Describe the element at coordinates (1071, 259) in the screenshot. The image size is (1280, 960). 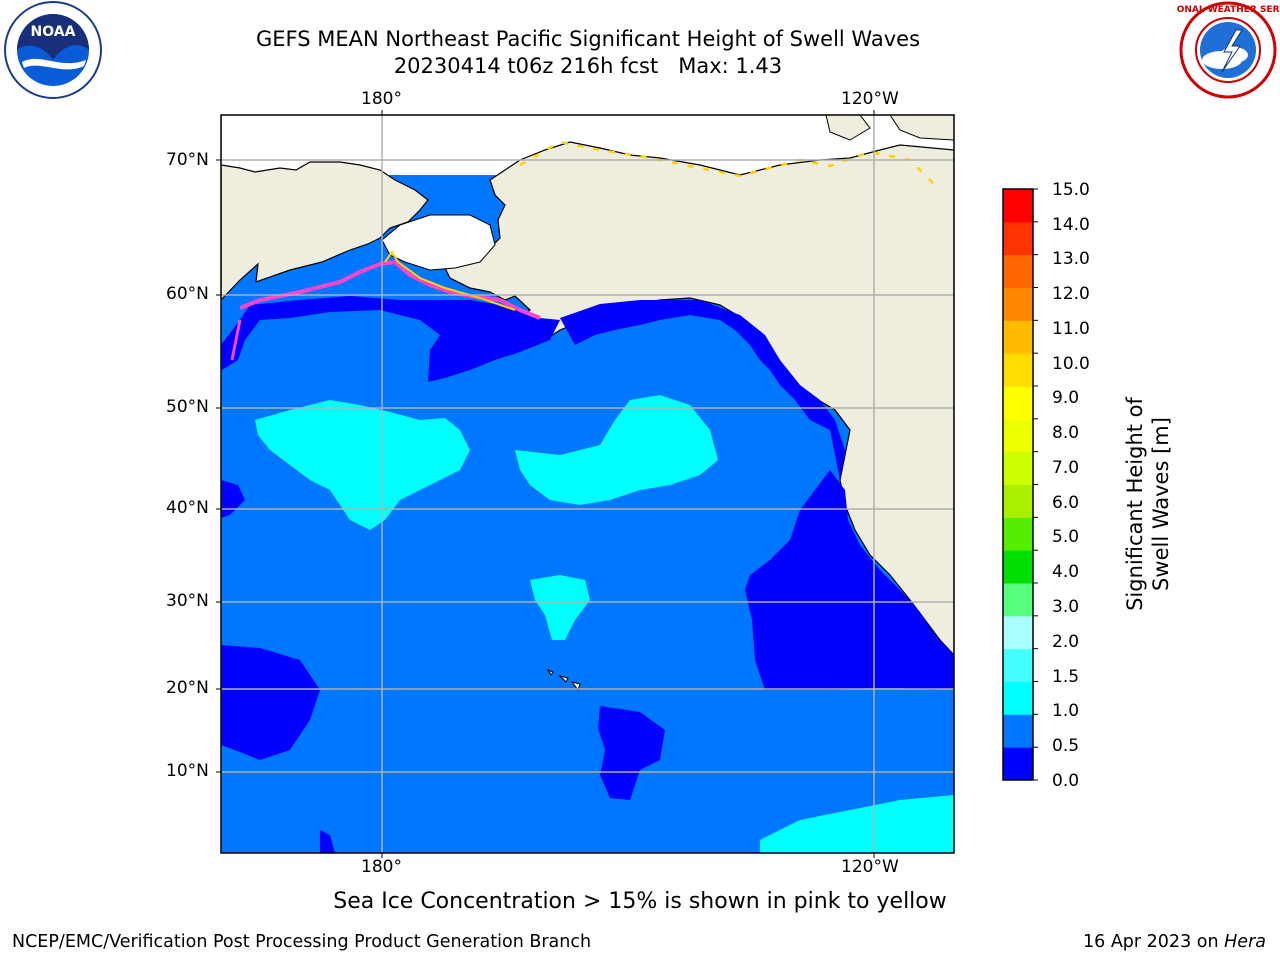
I see `colorbar-tick-label: 13.0` at that location.